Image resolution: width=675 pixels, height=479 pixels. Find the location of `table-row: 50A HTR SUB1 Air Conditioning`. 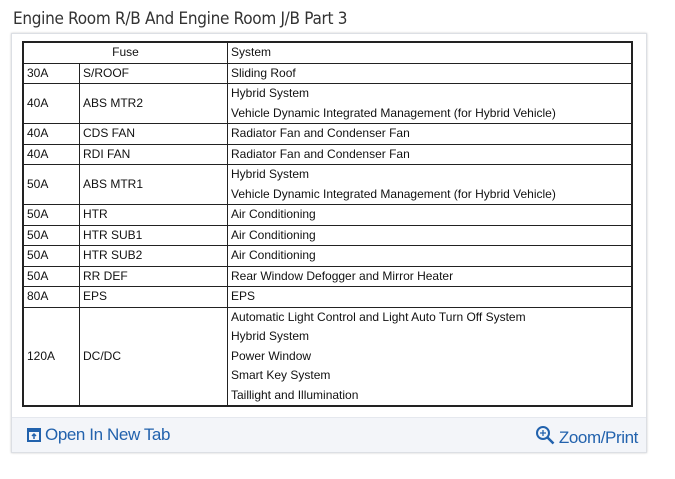

table-row: 50A HTR SUB1 Air Conditioning is located at coordinates (327, 235).